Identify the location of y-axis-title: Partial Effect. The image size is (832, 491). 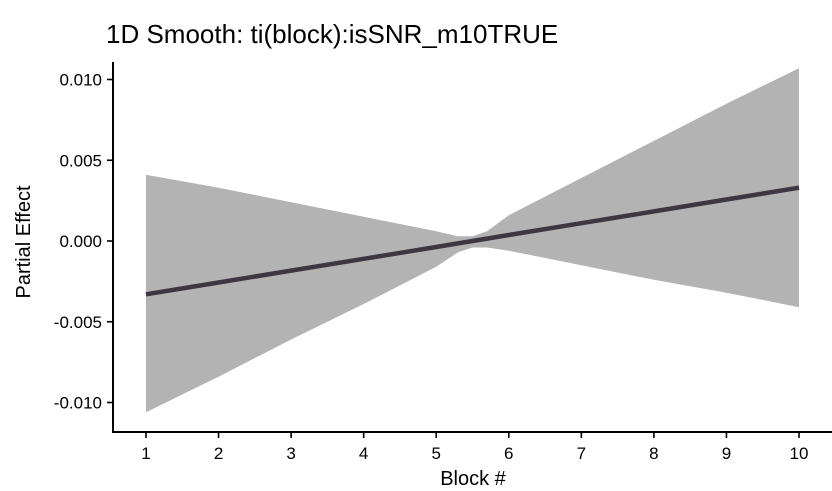
(24, 241).